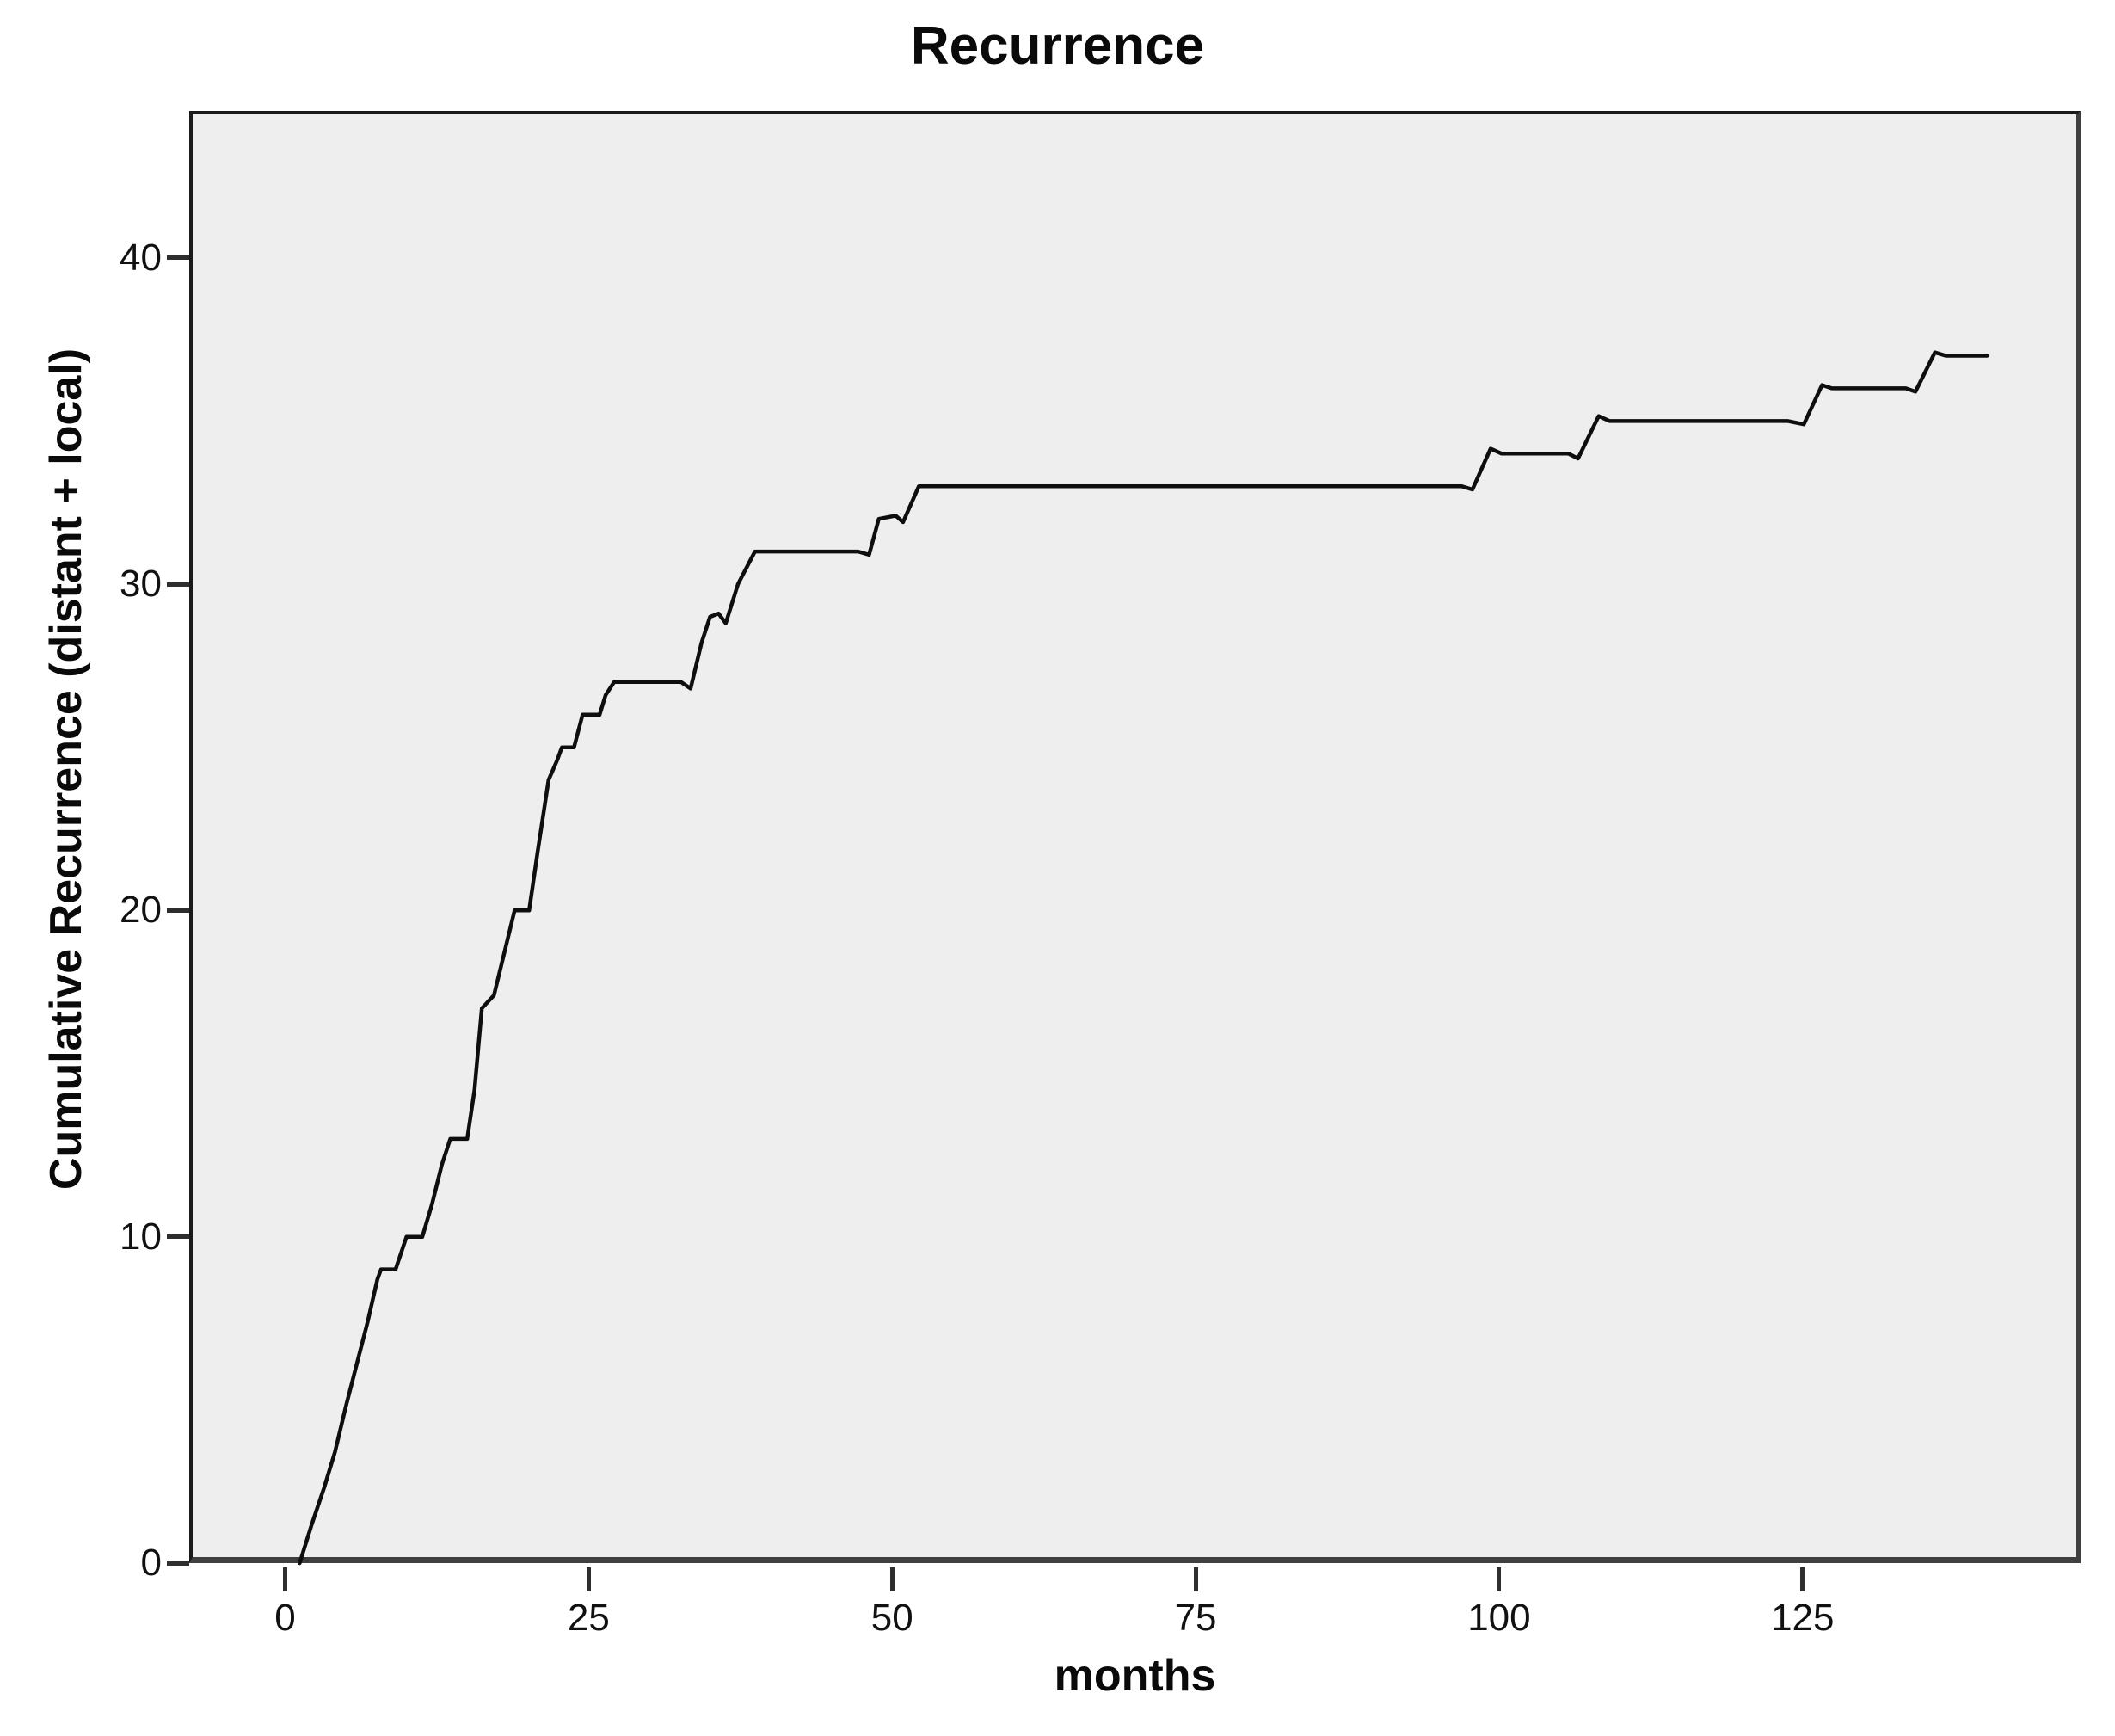 This screenshot has width=2115, height=1736. Describe the element at coordinates (141, 1236) in the screenshot. I see `y-tick-label: 10` at that location.